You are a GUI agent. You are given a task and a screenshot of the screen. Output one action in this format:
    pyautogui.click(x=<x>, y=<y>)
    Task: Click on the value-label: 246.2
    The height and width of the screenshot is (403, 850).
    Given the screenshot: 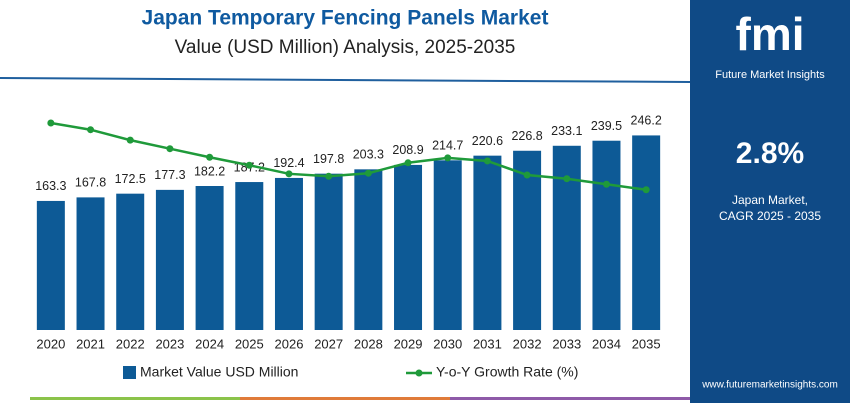 What is the action you would take?
    pyautogui.click(x=646, y=121)
    